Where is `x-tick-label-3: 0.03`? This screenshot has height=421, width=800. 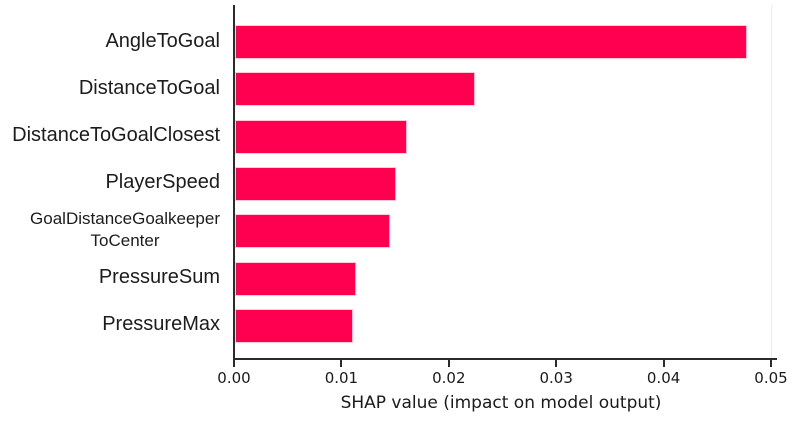
x-tick-label-3: 0.03 is located at coordinates (556, 378).